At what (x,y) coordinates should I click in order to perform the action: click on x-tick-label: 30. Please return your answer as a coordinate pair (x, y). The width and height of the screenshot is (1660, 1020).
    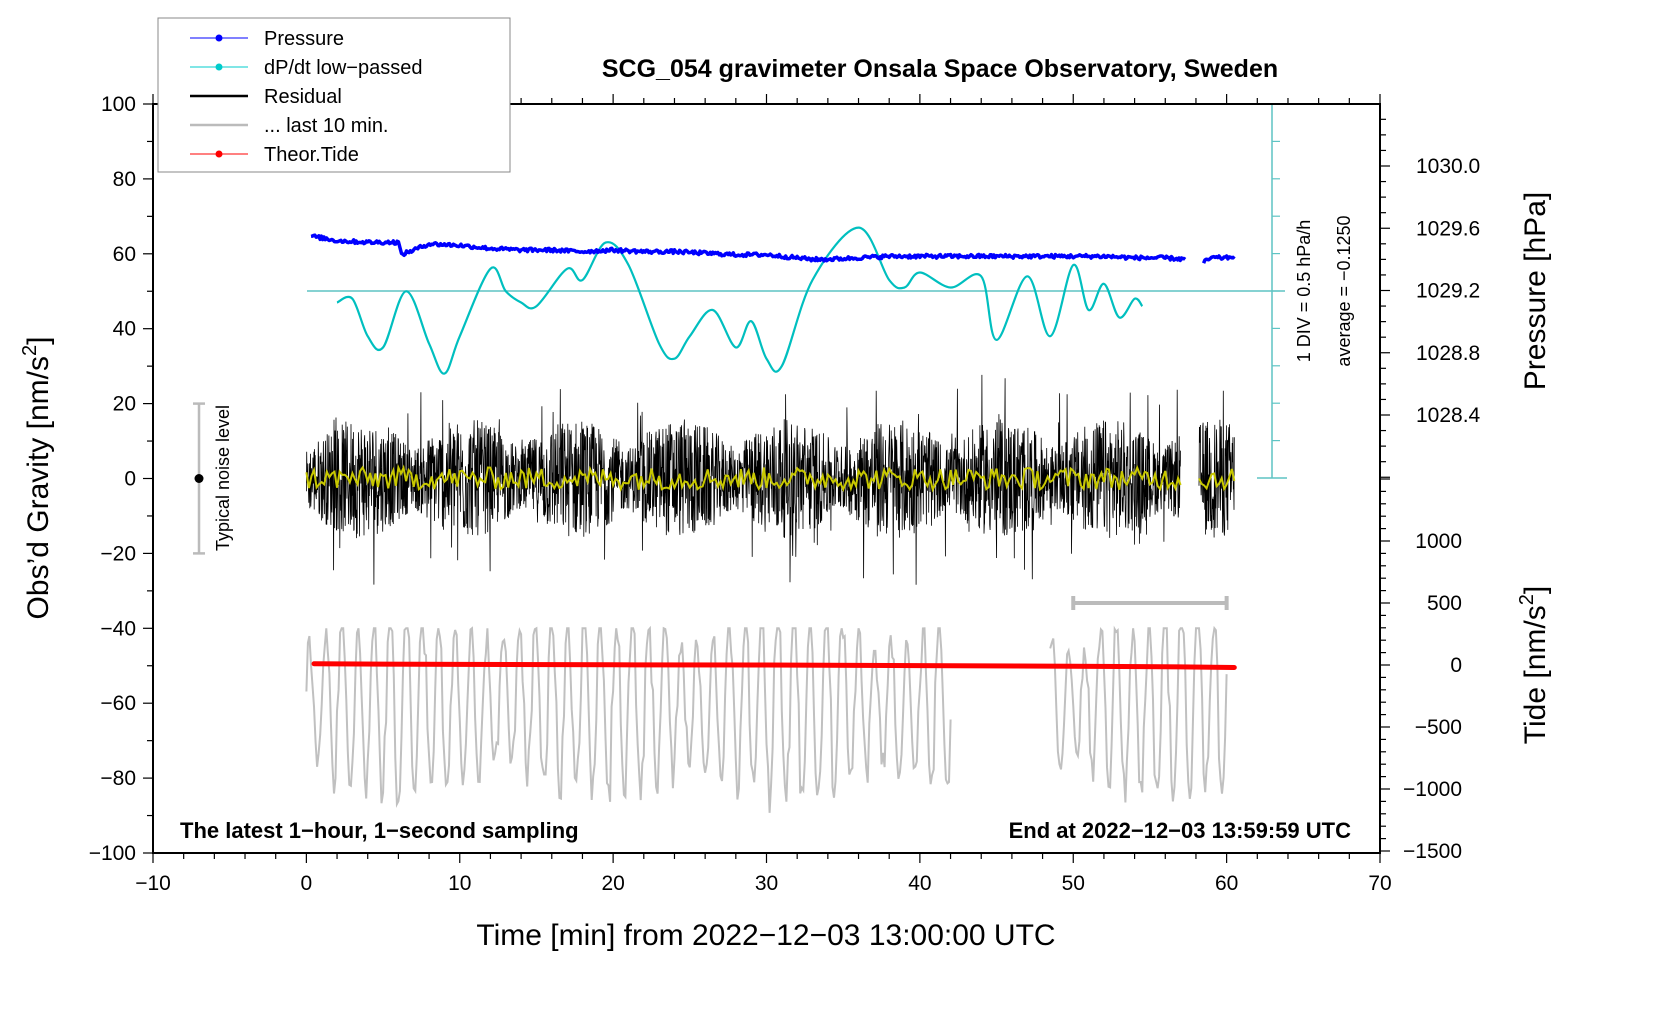
    Looking at the image, I should click on (766, 883).